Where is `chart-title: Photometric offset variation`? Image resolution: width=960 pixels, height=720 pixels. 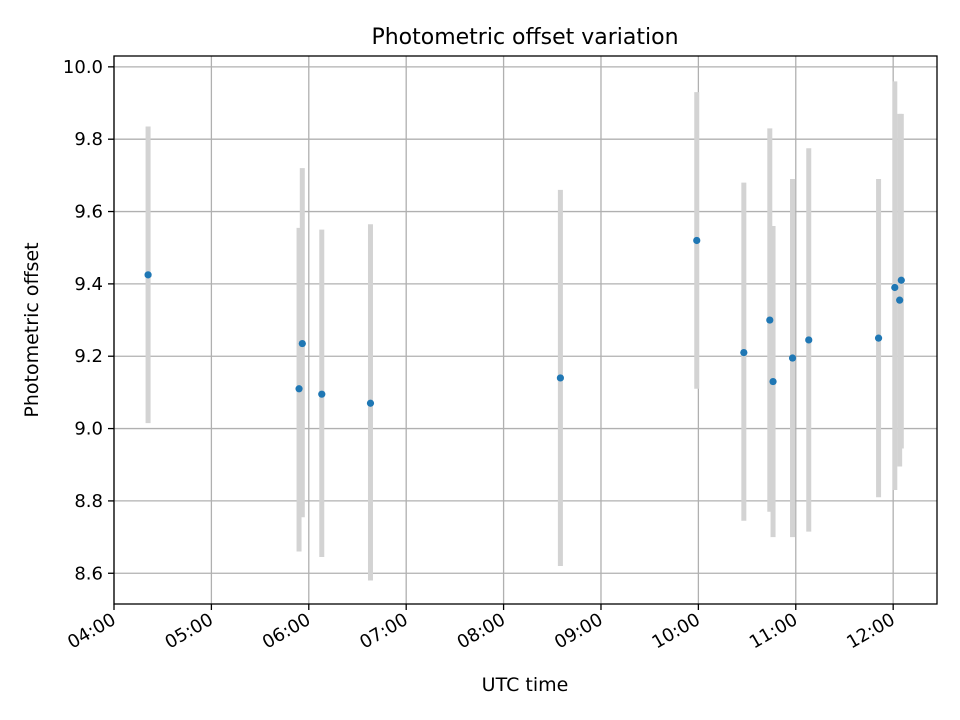
chart-title: Photometric offset variation is located at coordinates (524, 37).